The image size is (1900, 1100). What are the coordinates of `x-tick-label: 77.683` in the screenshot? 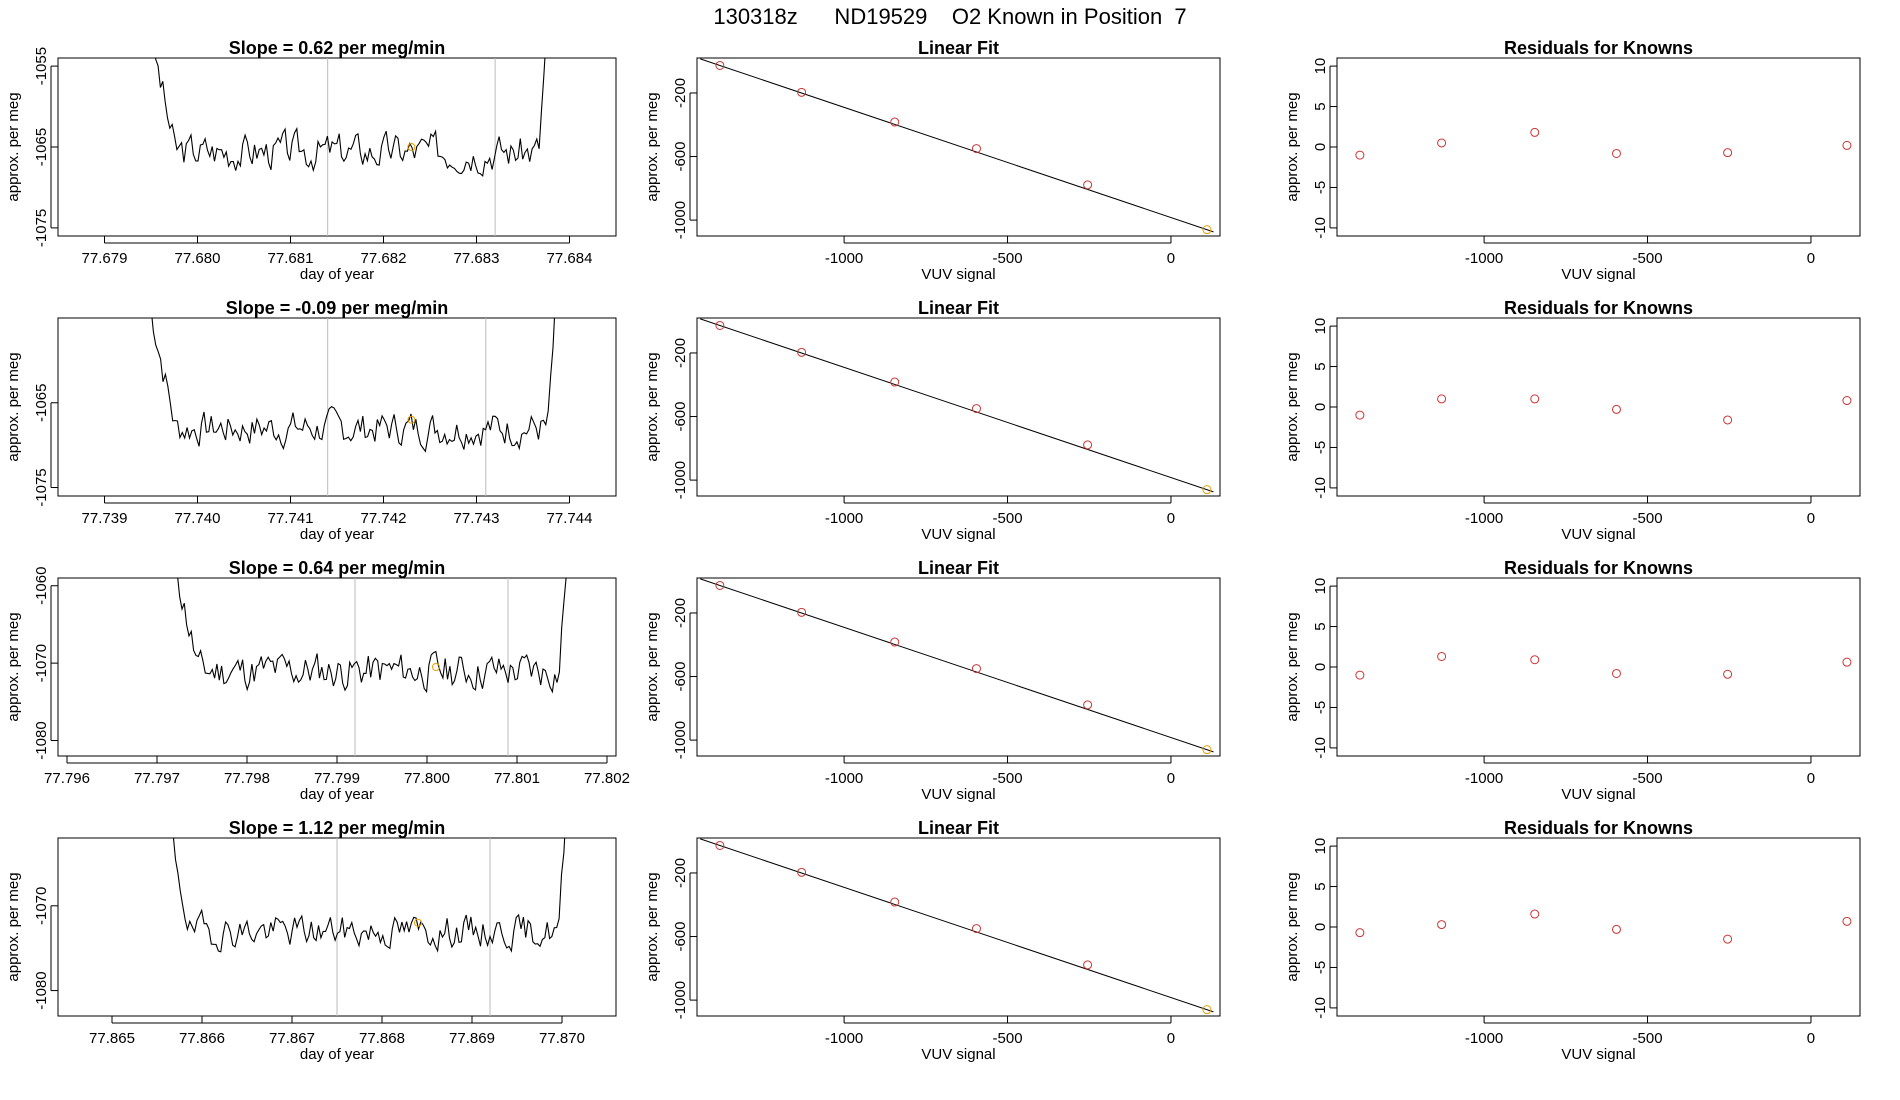 It's located at (477, 258).